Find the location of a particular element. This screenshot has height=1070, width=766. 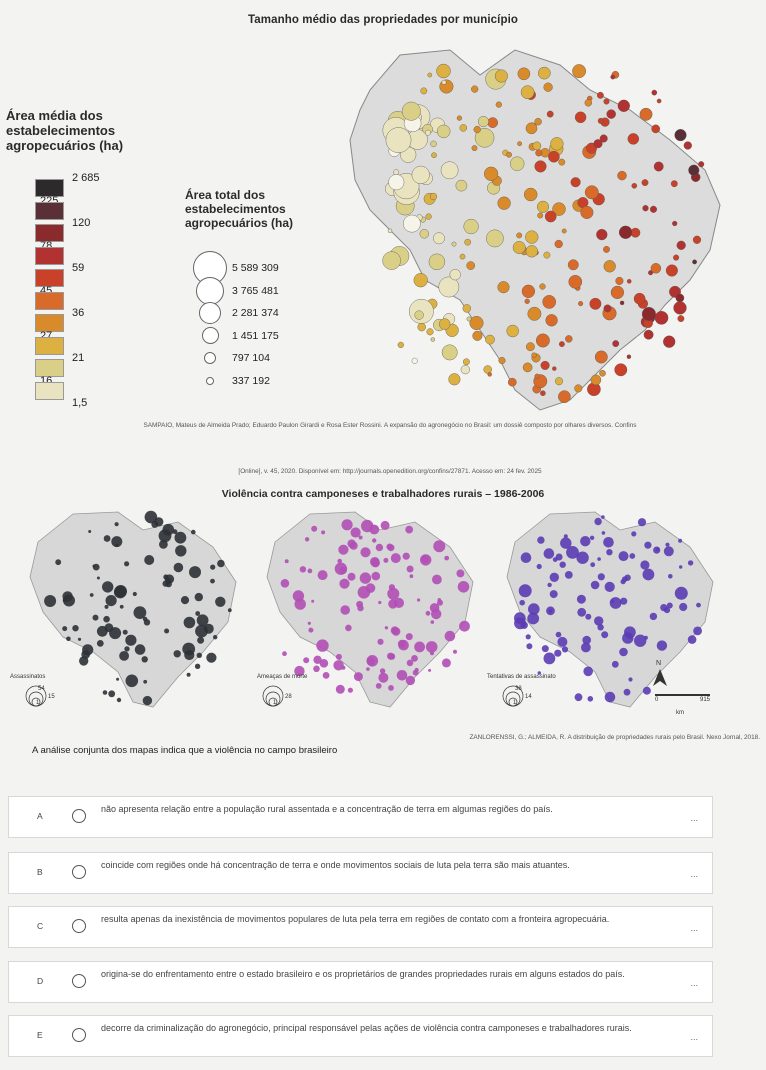

area-legend-value: 2 281 374 is located at coordinates (255, 313).